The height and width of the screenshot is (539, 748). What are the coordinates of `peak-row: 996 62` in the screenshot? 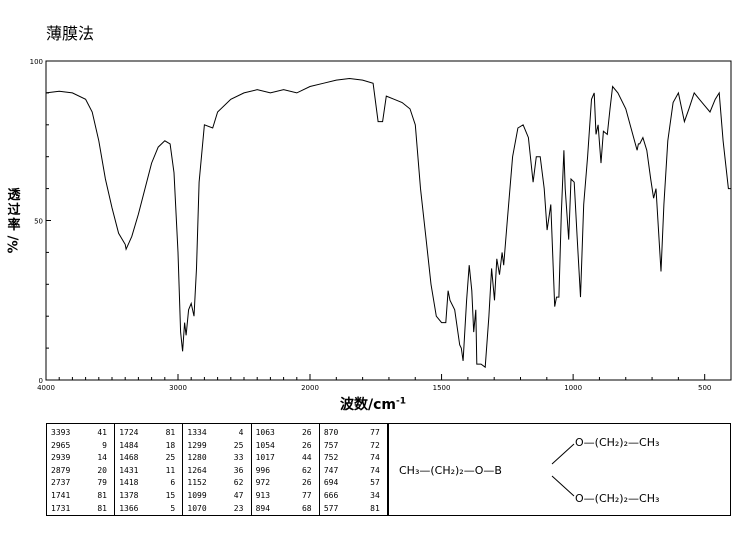 It's located at (287, 471).